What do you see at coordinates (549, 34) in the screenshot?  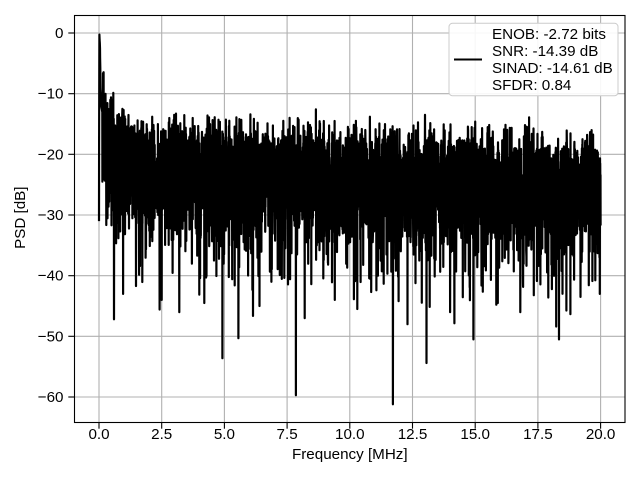 I see `svg-text: ENOB: -2.72 bits` at bounding box center [549, 34].